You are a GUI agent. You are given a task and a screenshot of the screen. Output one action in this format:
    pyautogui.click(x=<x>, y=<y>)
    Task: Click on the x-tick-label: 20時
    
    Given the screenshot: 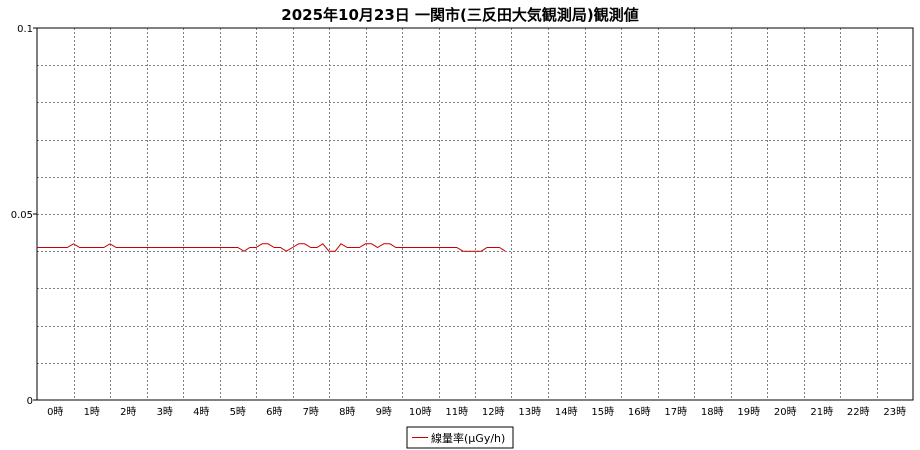 What is the action you would take?
    pyautogui.click(x=785, y=412)
    